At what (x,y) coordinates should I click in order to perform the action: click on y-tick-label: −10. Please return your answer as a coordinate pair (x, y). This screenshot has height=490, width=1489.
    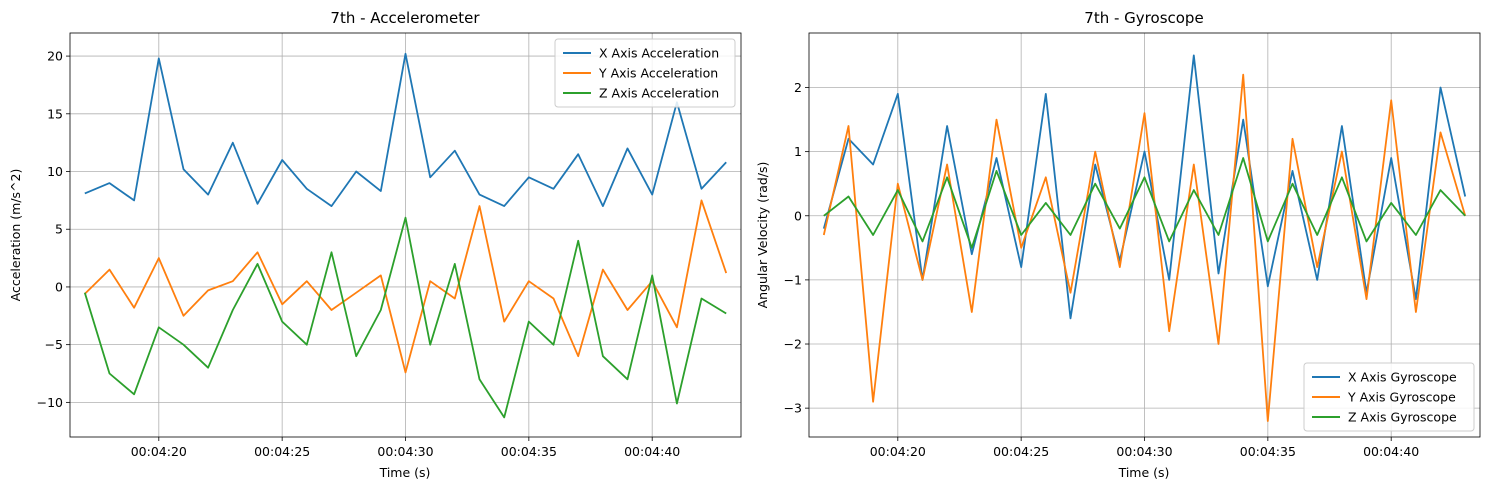
    Looking at the image, I should click on (50, 402).